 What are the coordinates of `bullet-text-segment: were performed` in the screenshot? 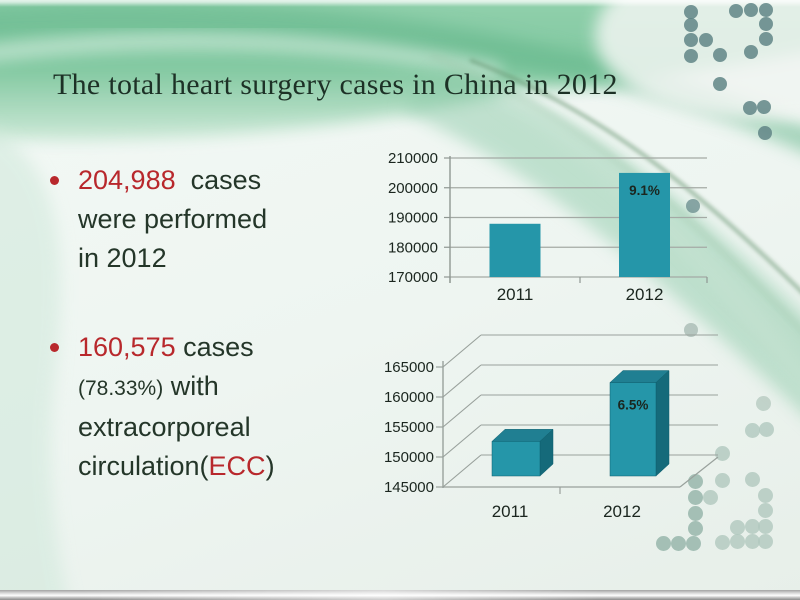 It's located at (173, 219).